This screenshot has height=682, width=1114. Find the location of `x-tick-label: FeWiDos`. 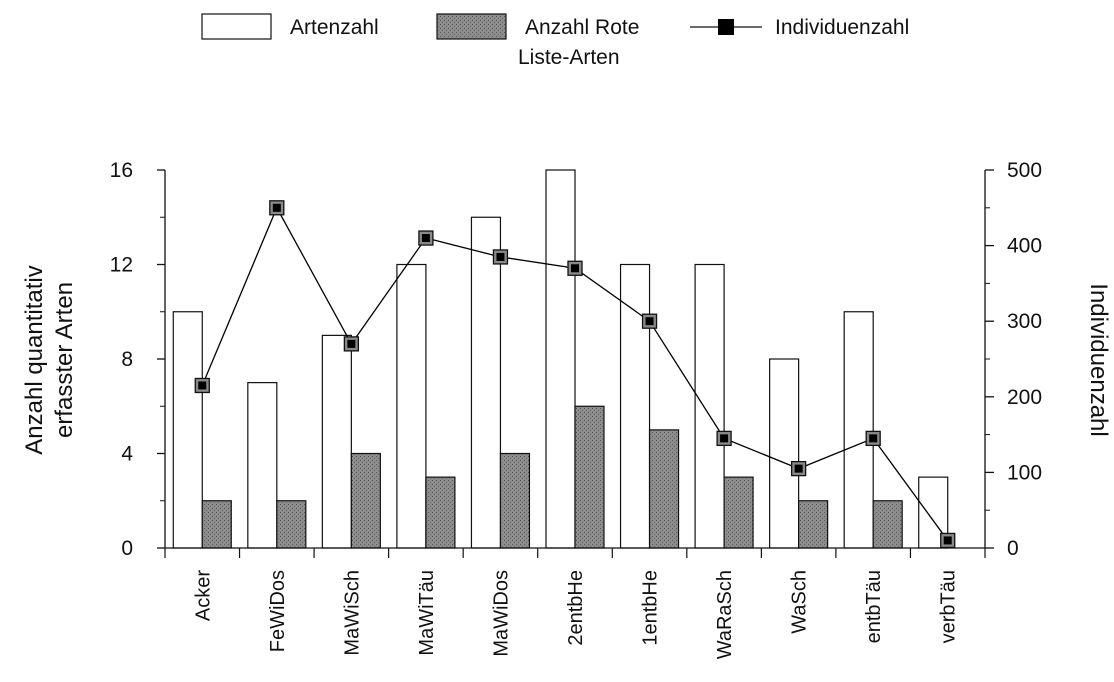

x-tick-label: FeWiDos is located at coordinates (278, 611).